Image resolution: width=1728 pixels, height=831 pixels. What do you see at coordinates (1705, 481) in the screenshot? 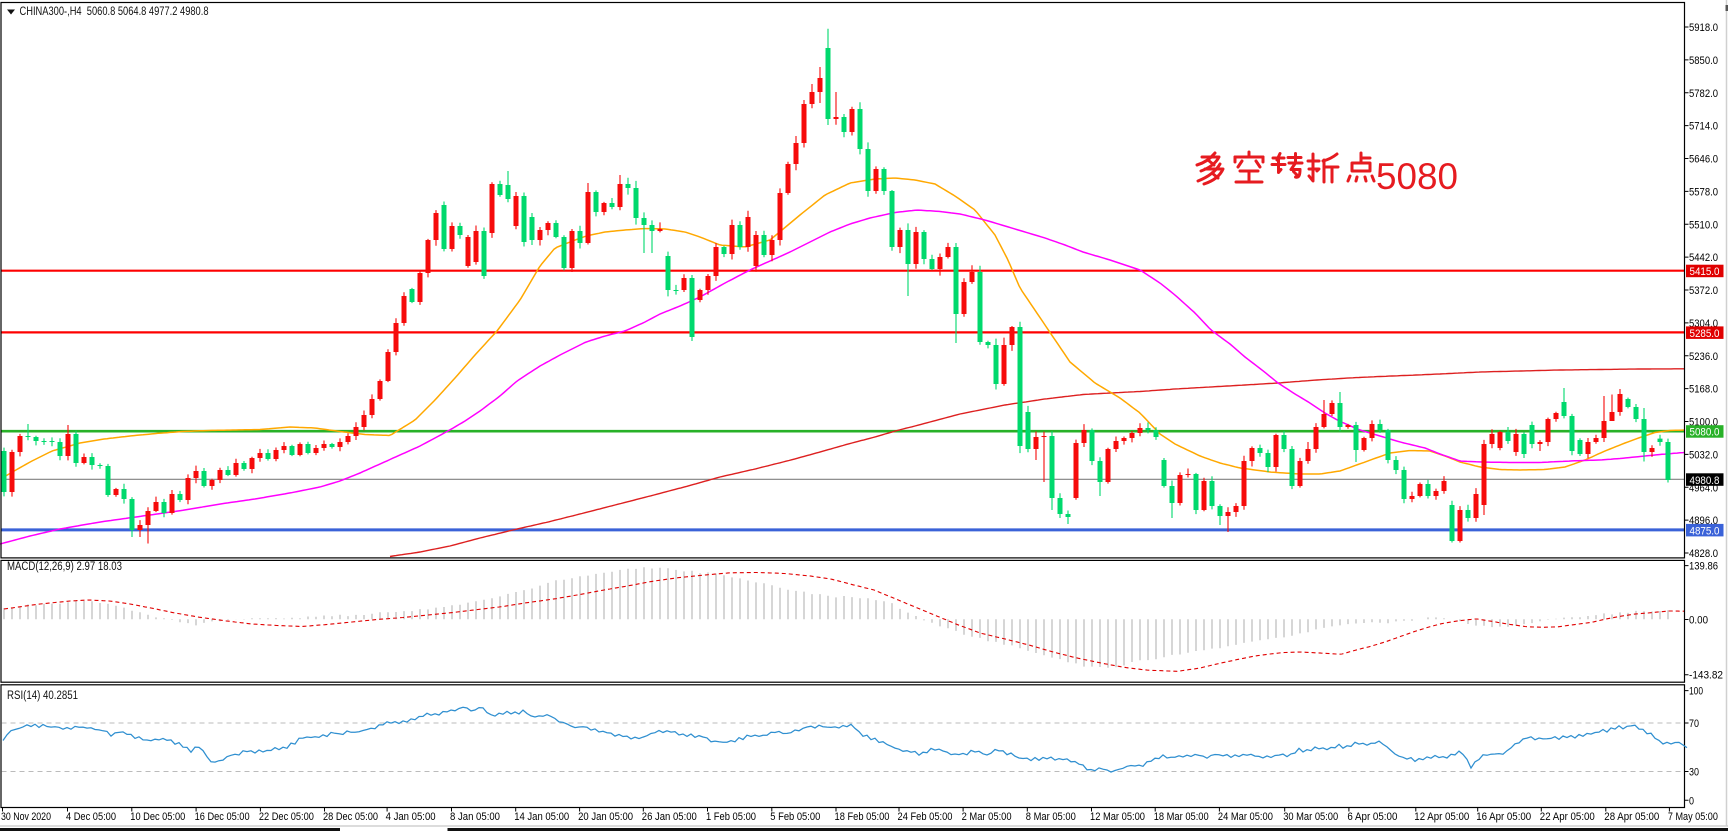
I see `svg-text: 4980.8` at bounding box center [1705, 481].